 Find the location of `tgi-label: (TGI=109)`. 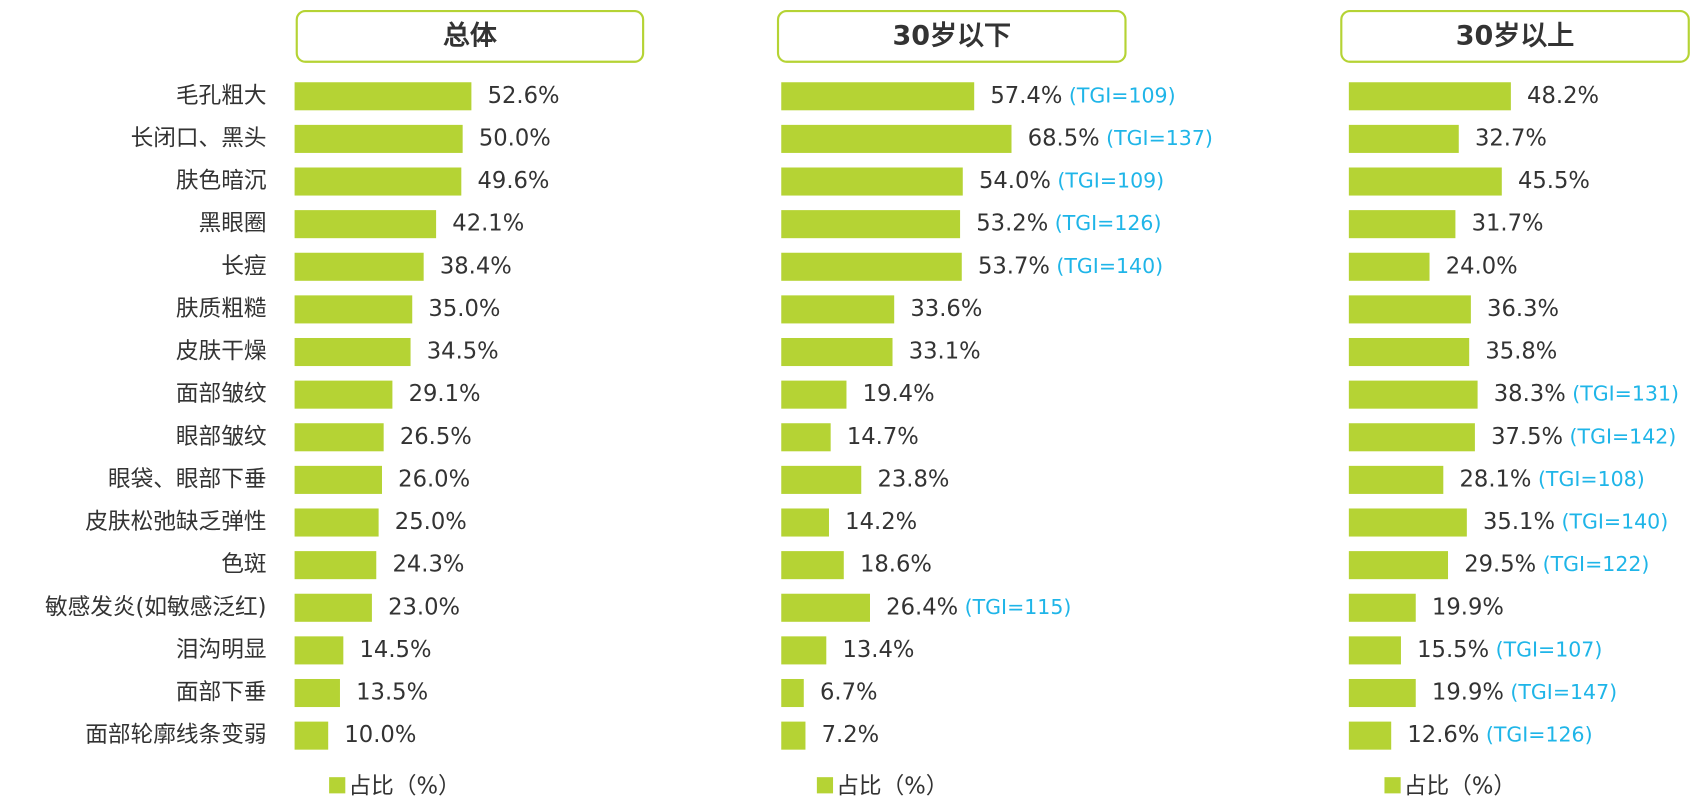

tgi-label: (TGI=109) is located at coordinates (1110, 181).